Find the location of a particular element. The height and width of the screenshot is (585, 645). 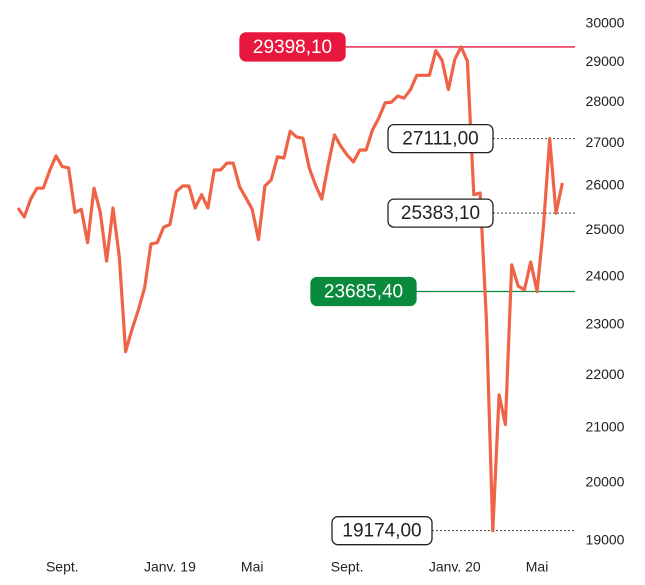

y-tick-label: 30000 is located at coordinates (605, 23).